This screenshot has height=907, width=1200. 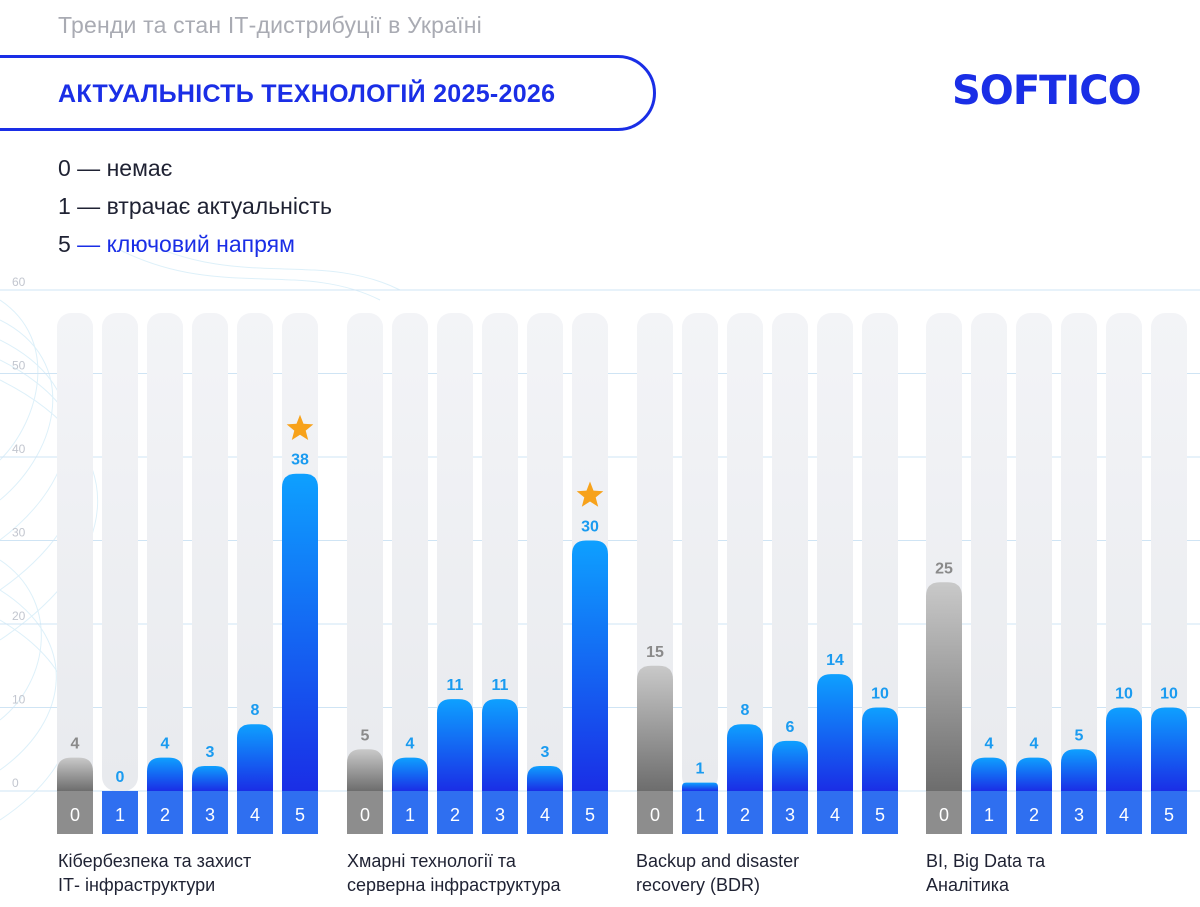 I want to click on data-label: 6, so click(x=790, y=727).